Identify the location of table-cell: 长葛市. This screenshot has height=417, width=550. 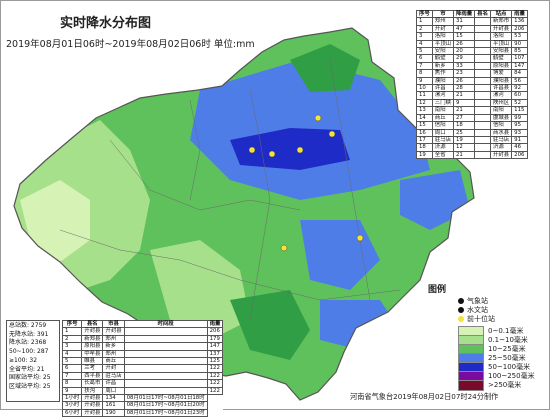
(92, 383).